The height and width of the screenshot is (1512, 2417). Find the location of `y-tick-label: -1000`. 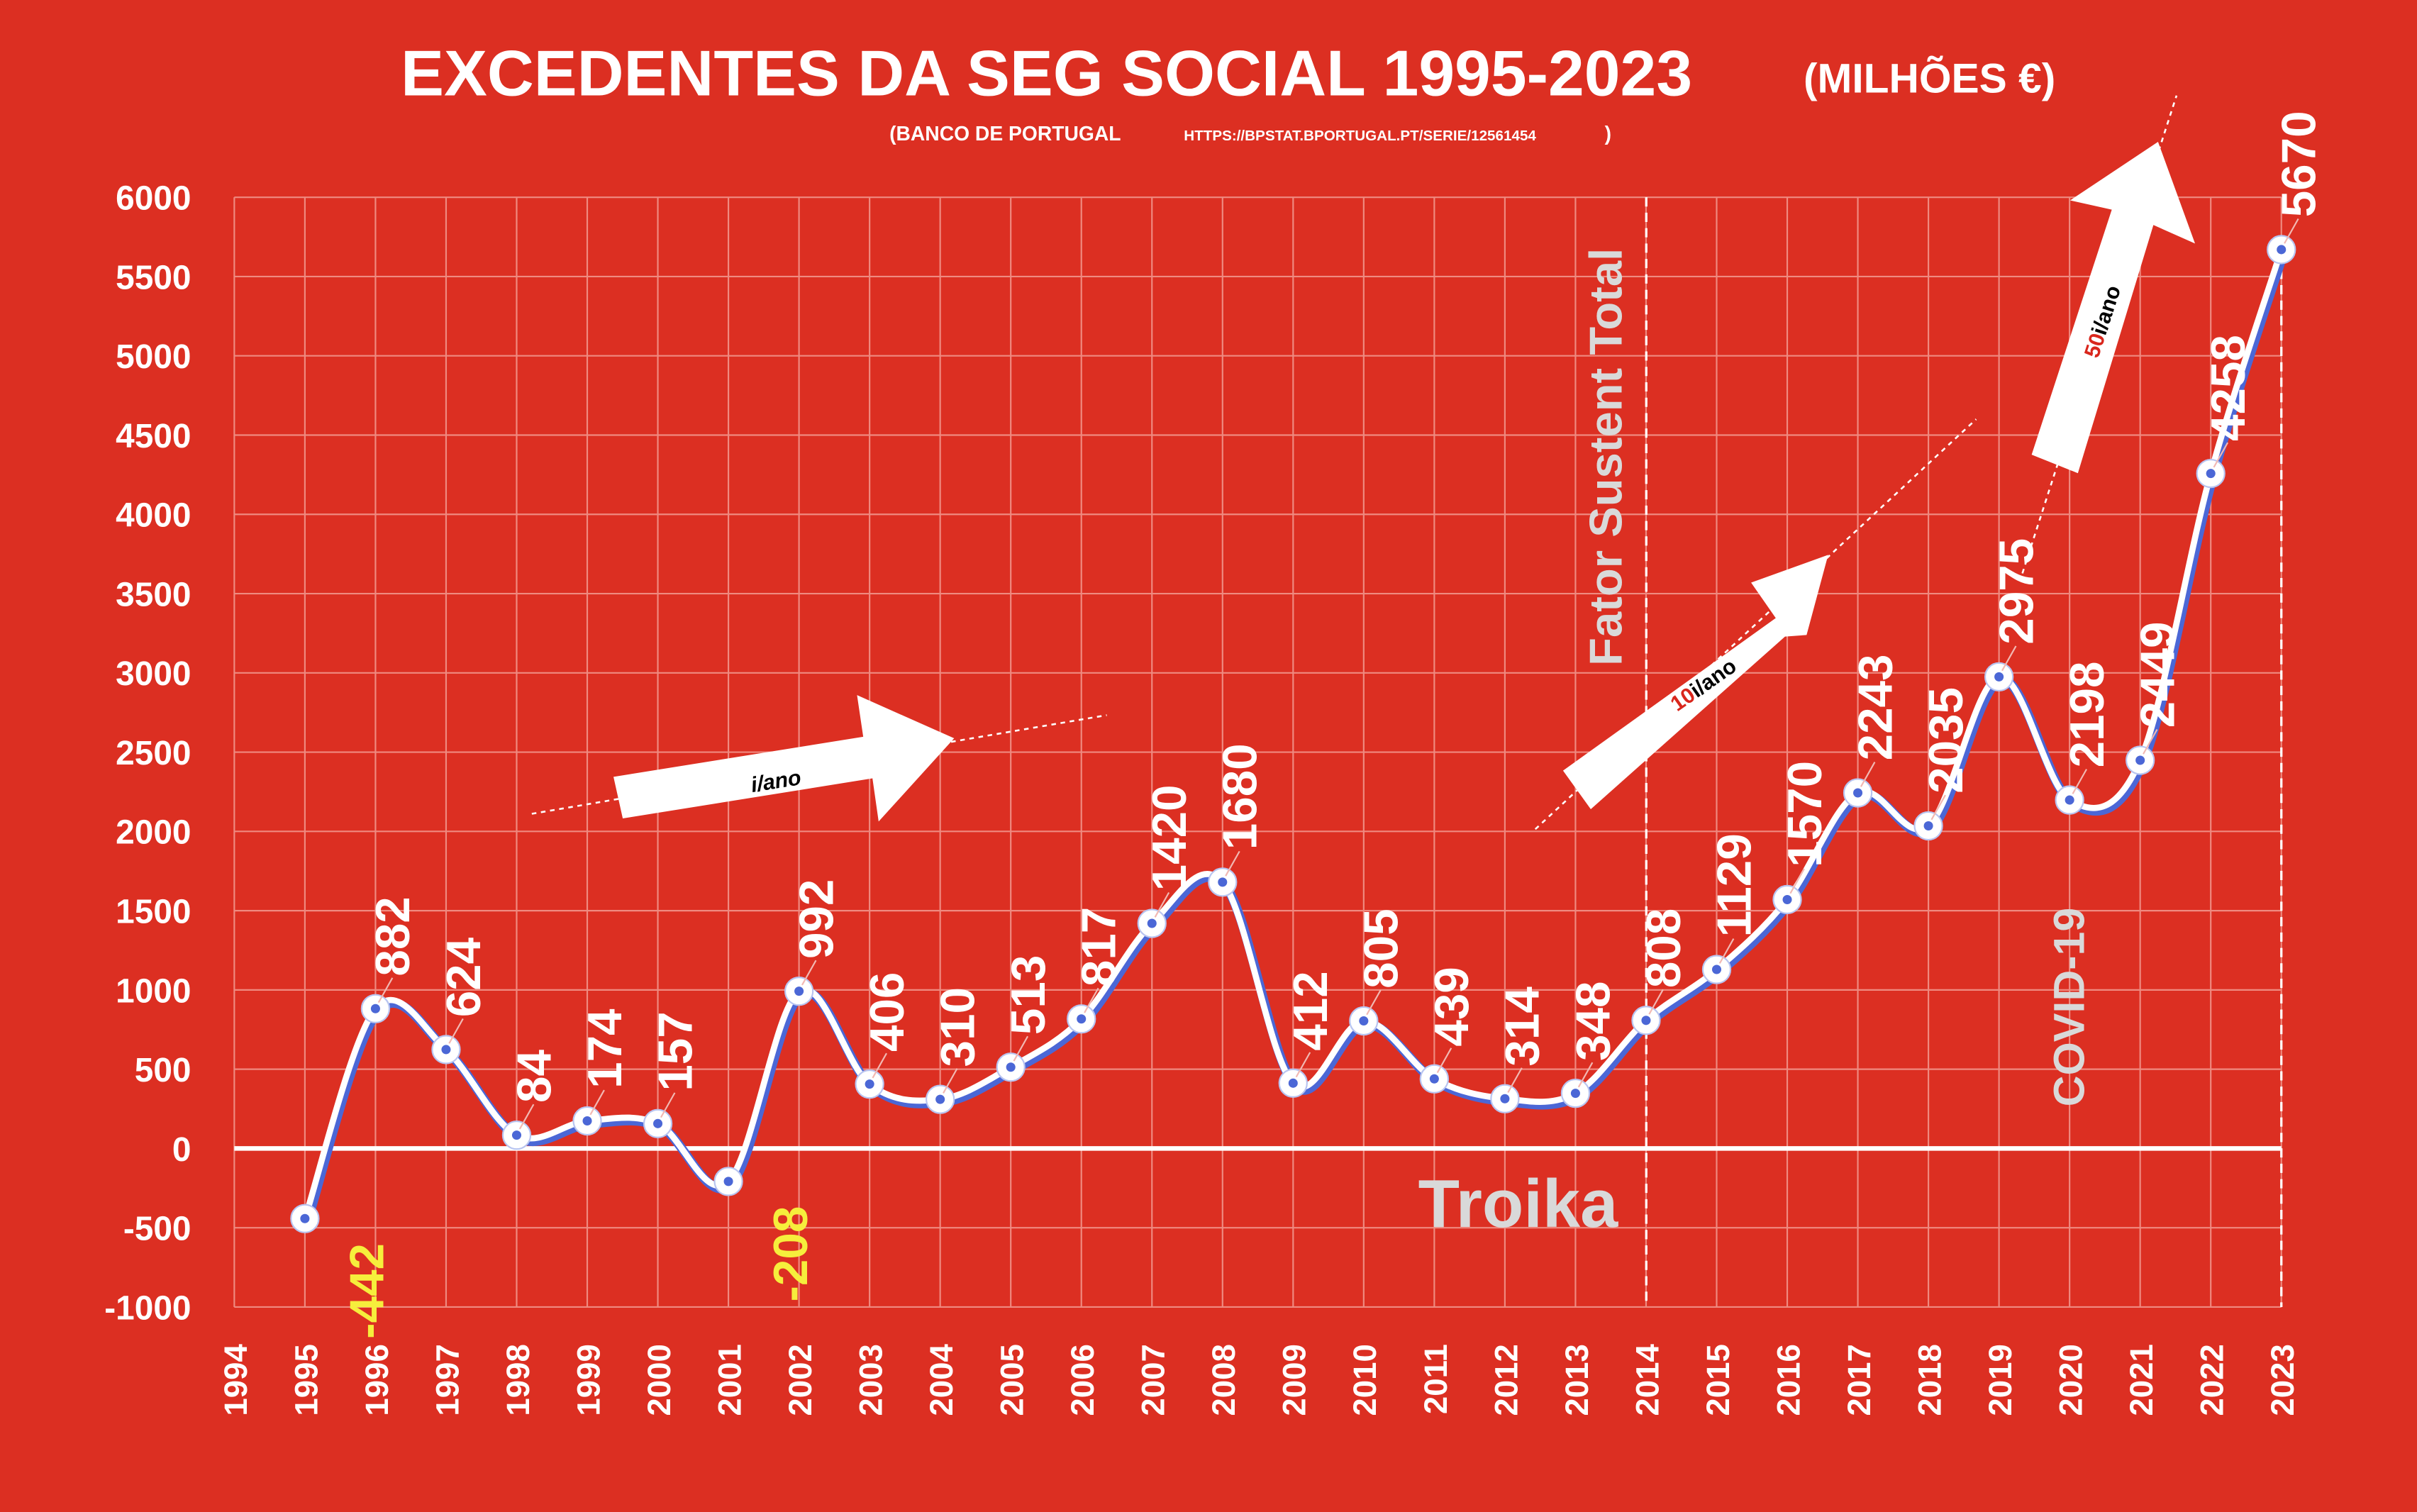

y-tick-label: -1000 is located at coordinates (147, 1308).